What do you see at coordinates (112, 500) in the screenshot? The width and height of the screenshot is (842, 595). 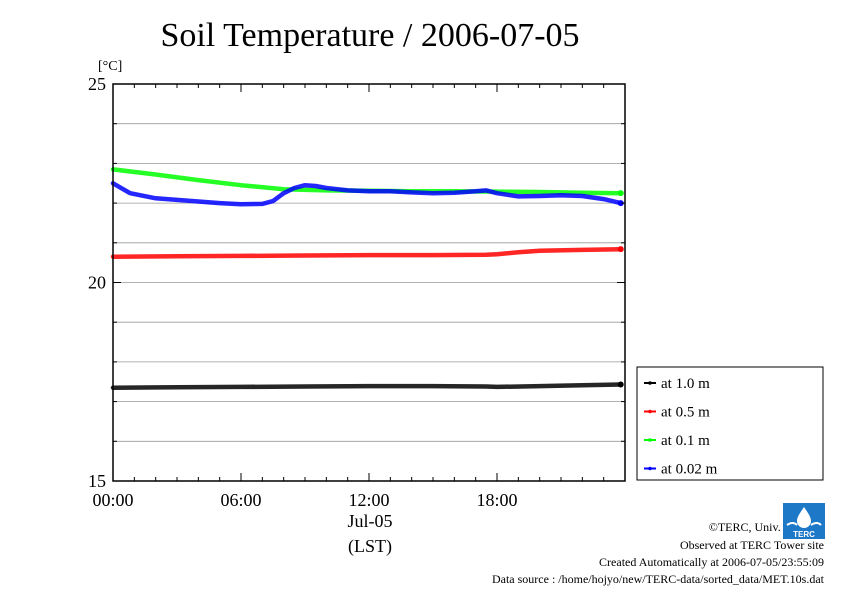 I see `x-tick-label: 00:00` at bounding box center [112, 500].